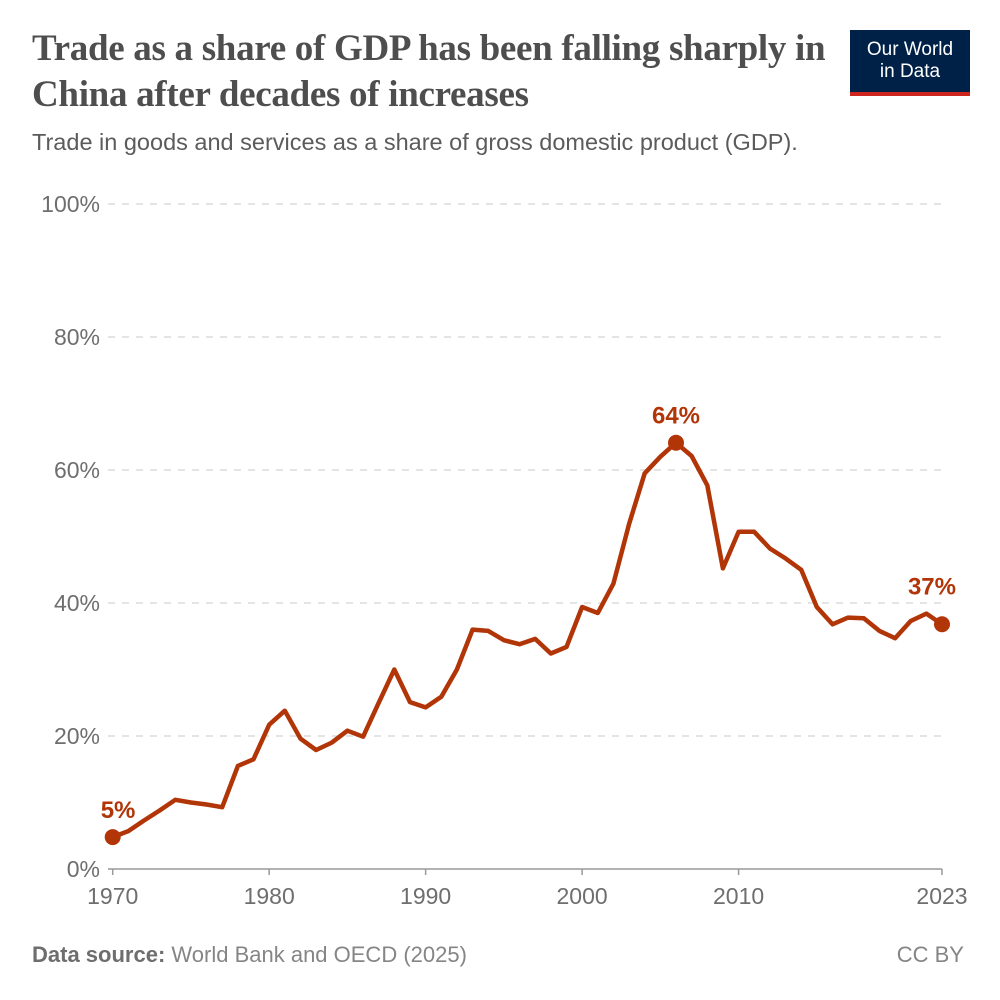  What do you see at coordinates (77, 736) in the screenshot?
I see `y-tick-label: 20%` at bounding box center [77, 736].